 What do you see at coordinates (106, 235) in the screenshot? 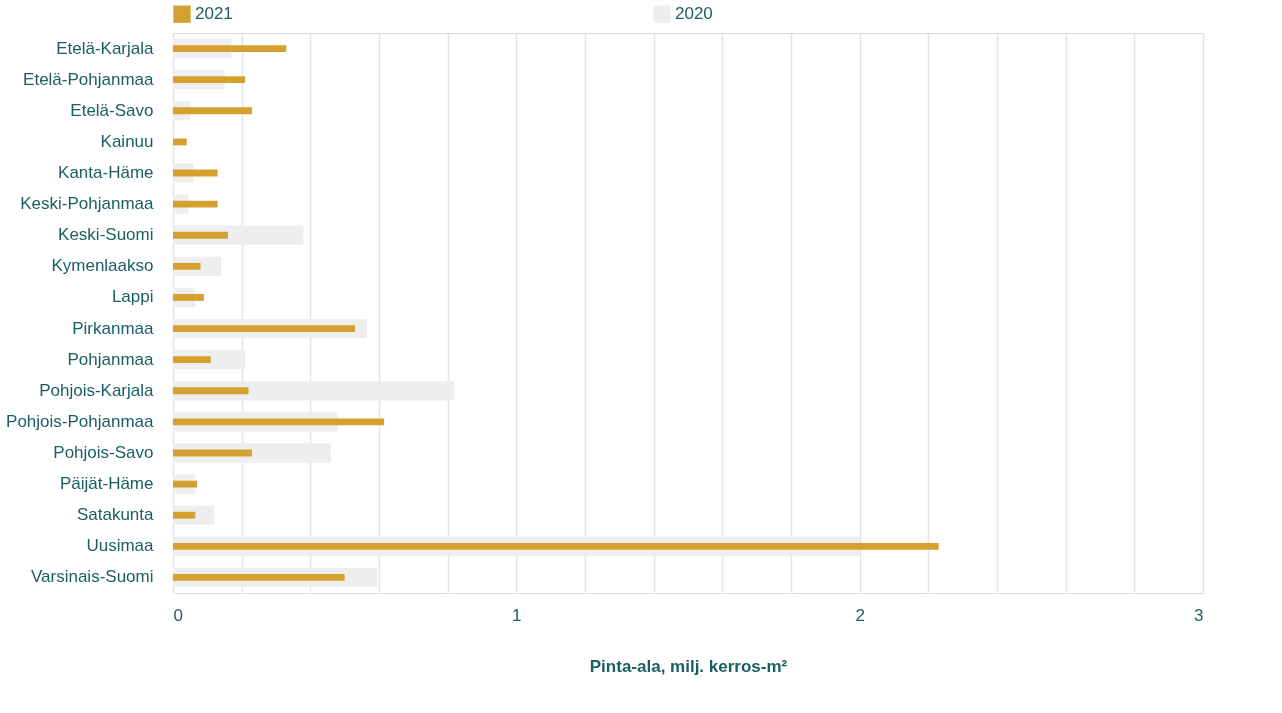
I see `y-tick-label: Keski-Suomi` at bounding box center [106, 235].